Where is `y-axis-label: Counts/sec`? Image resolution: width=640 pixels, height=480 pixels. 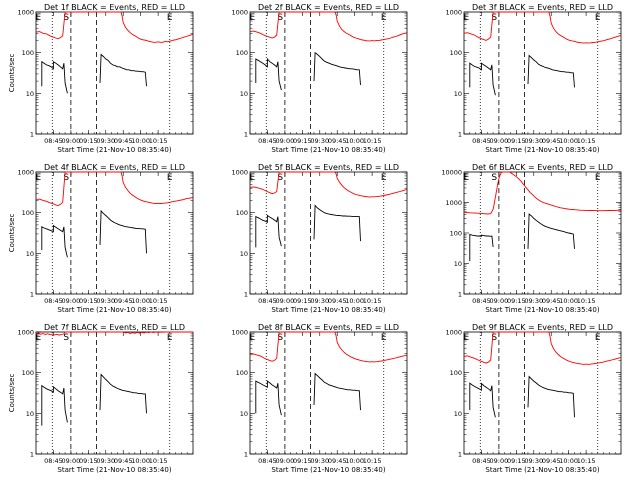
y-axis-label: Counts/sec is located at coordinates (12, 233).